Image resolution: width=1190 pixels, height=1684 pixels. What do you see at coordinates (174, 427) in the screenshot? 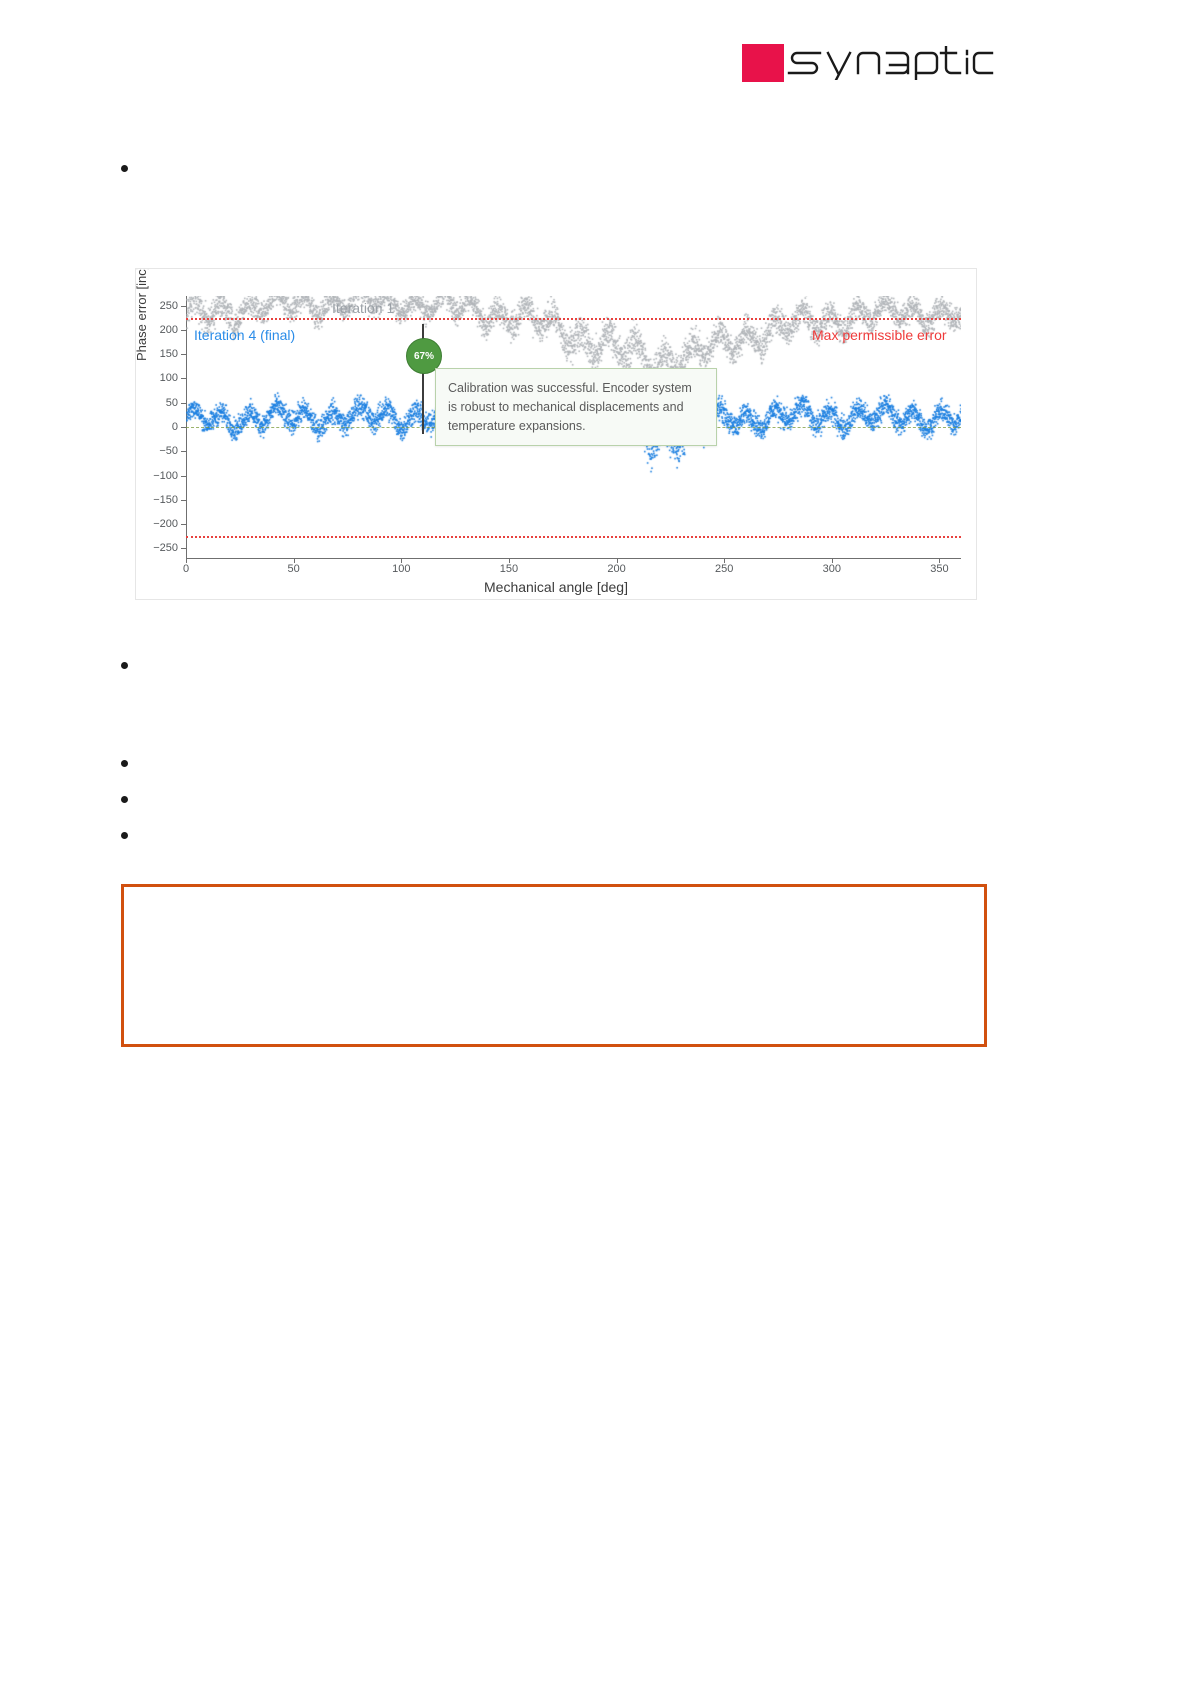
I see `y-tick-label: 0` at bounding box center [174, 427].